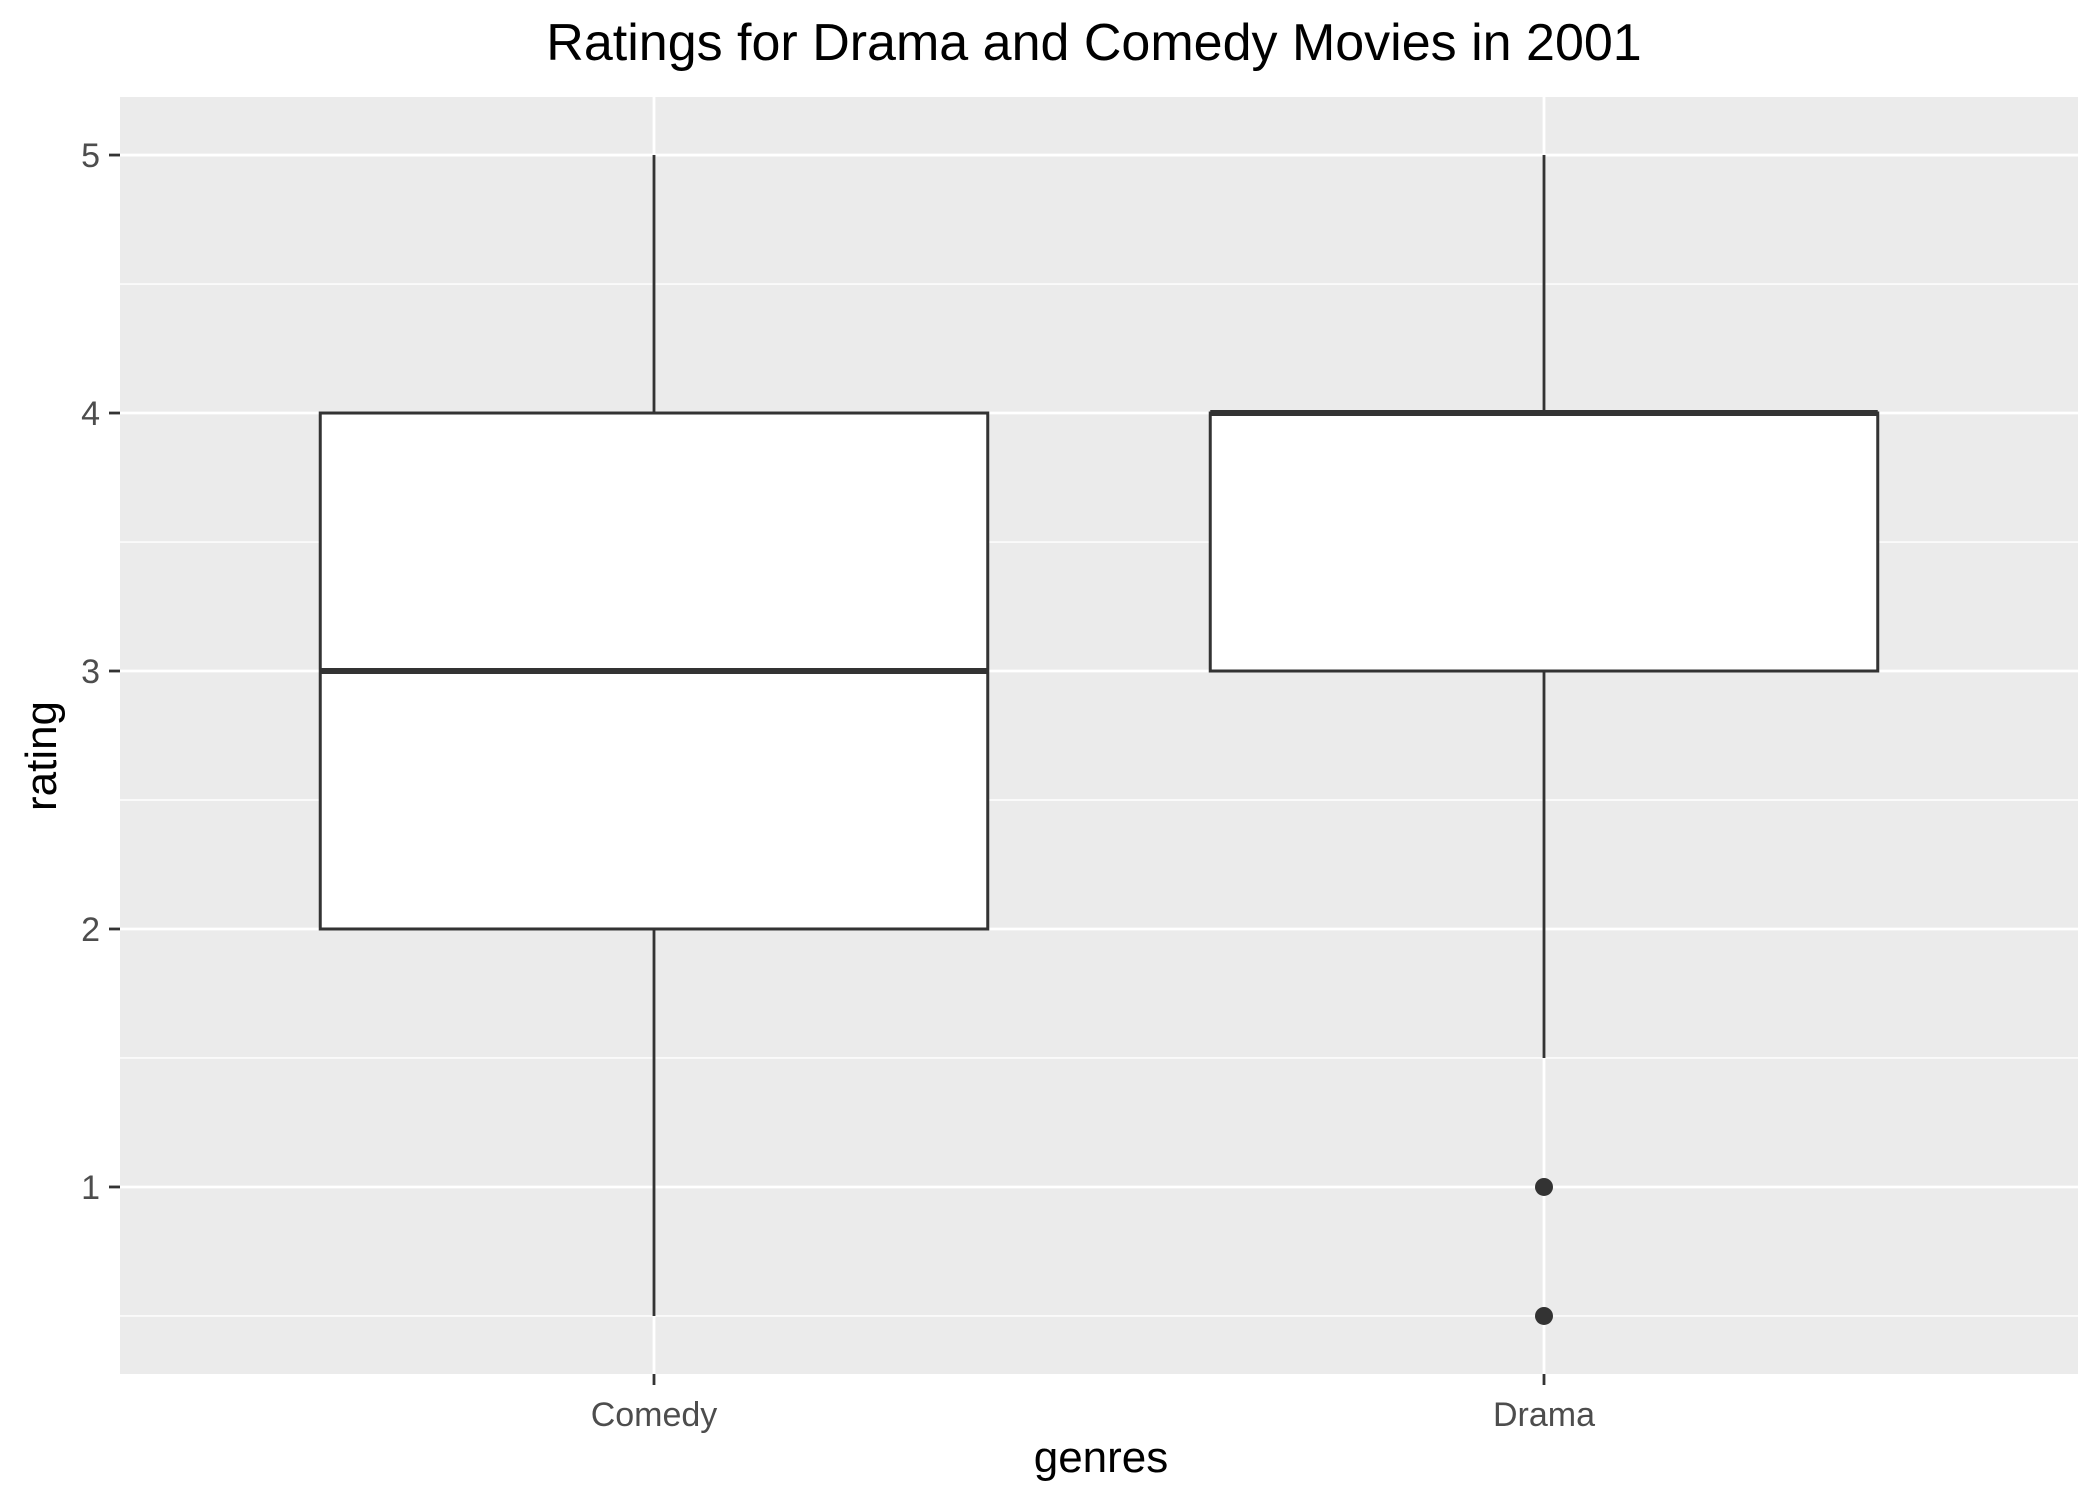  What do you see at coordinates (1544, 1415) in the screenshot?
I see `x-tick-label: Drama` at bounding box center [1544, 1415].